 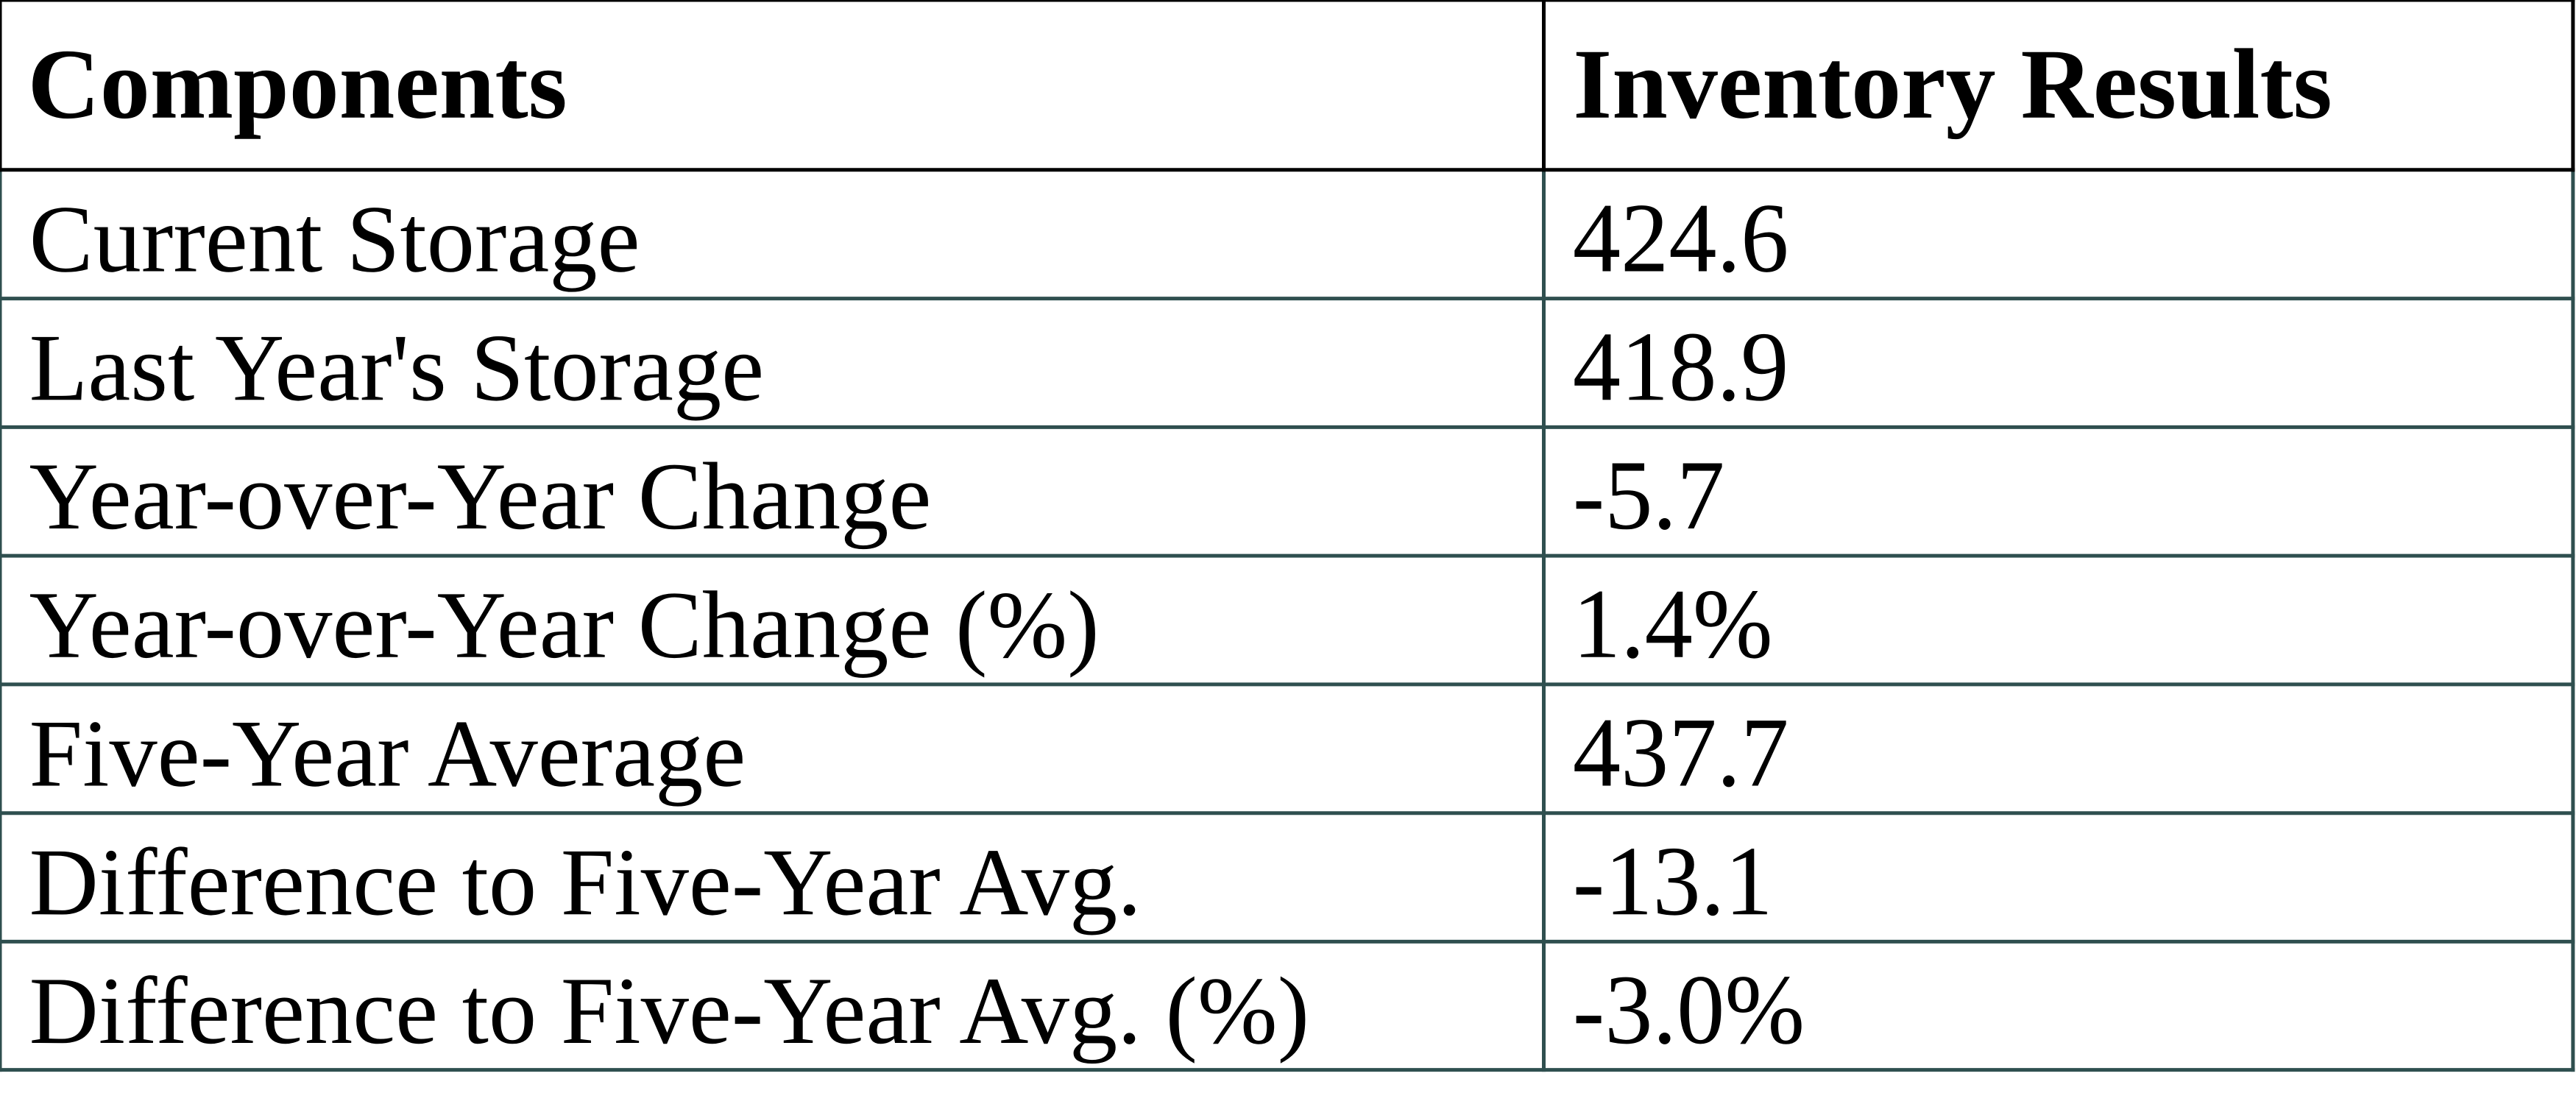 I want to click on svg-text: 418.9, so click(x=1681, y=366).